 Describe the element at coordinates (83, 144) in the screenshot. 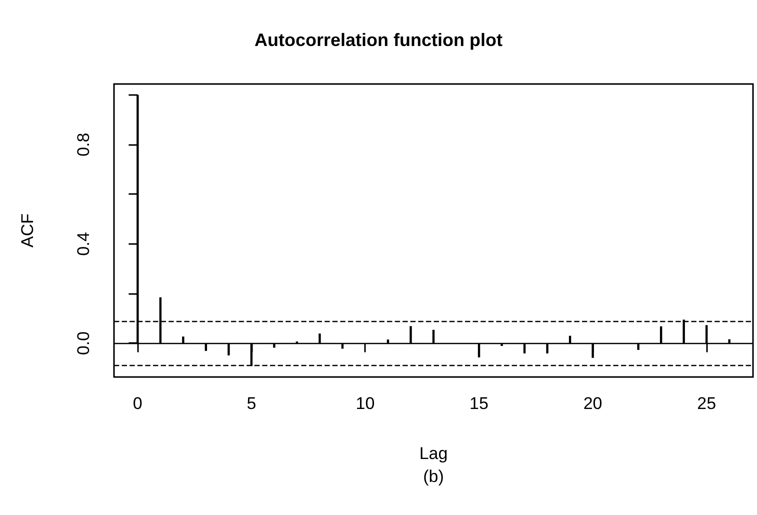

I see `y-tick-label: 0.8` at that location.